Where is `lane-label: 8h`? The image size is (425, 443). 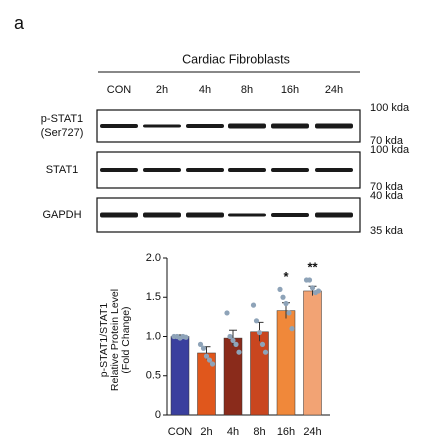
lane-label: 8h is located at coordinates (247, 90).